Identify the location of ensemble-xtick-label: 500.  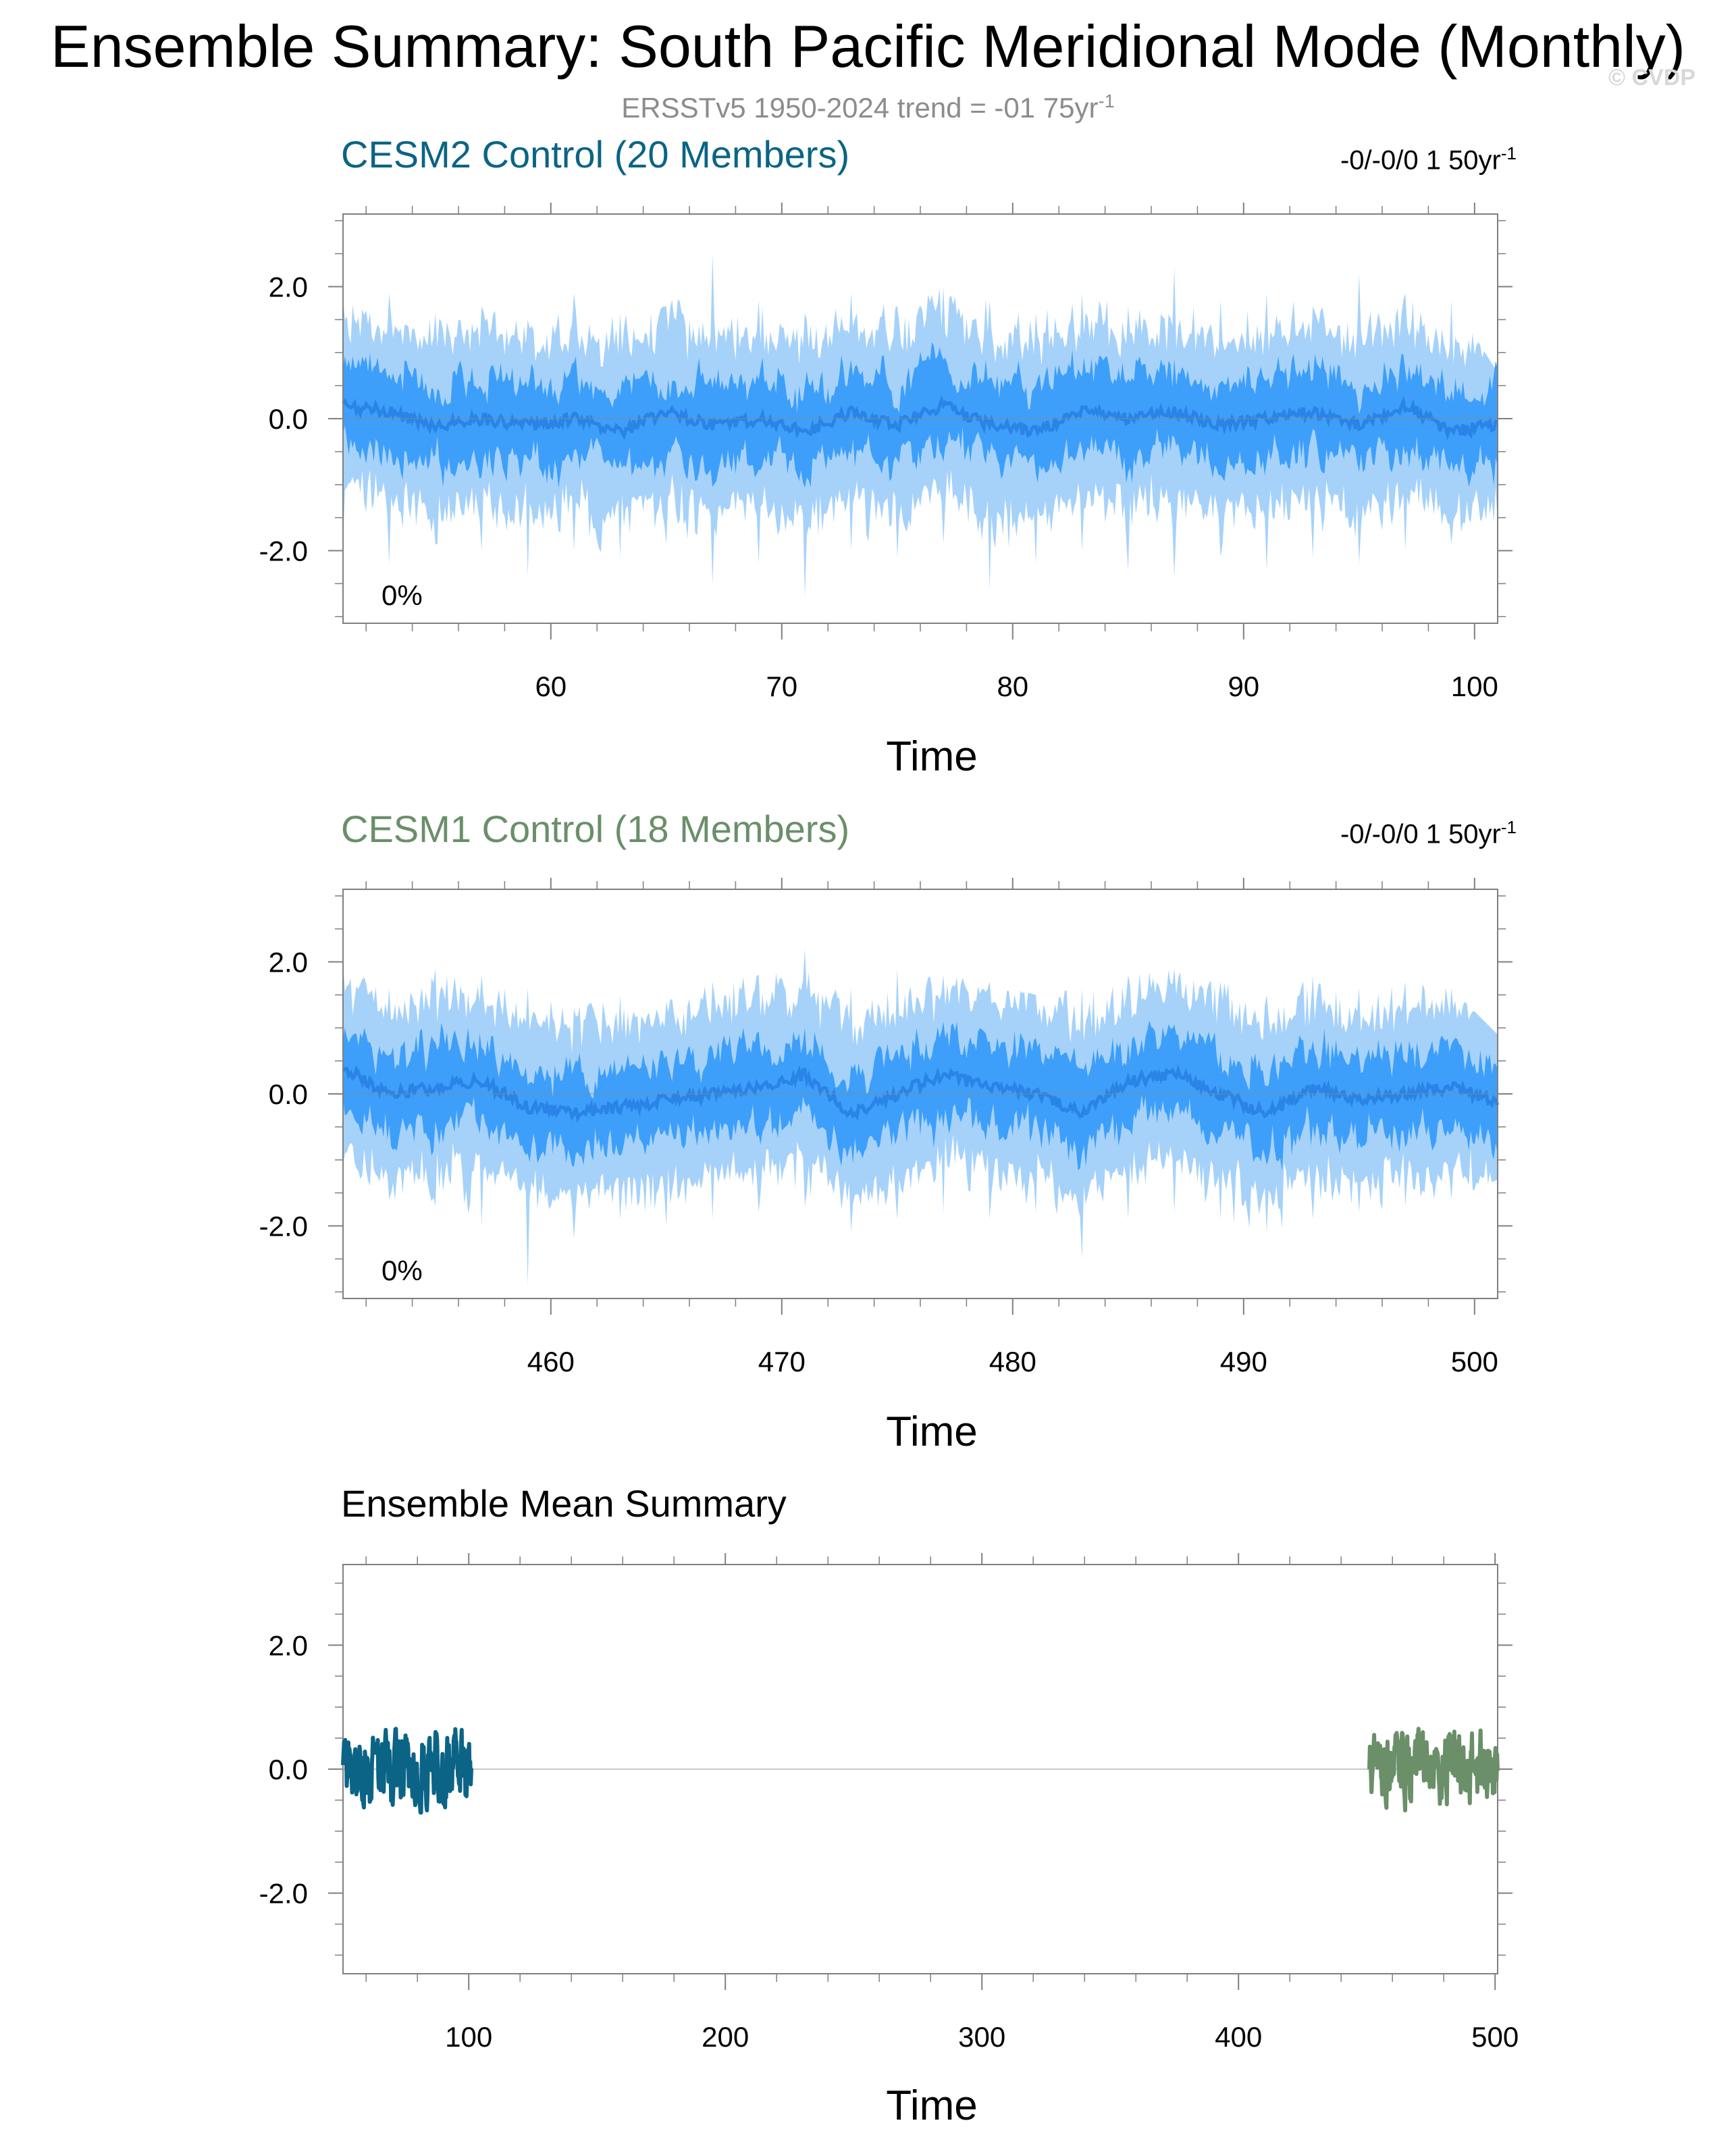
(1495, 2037).